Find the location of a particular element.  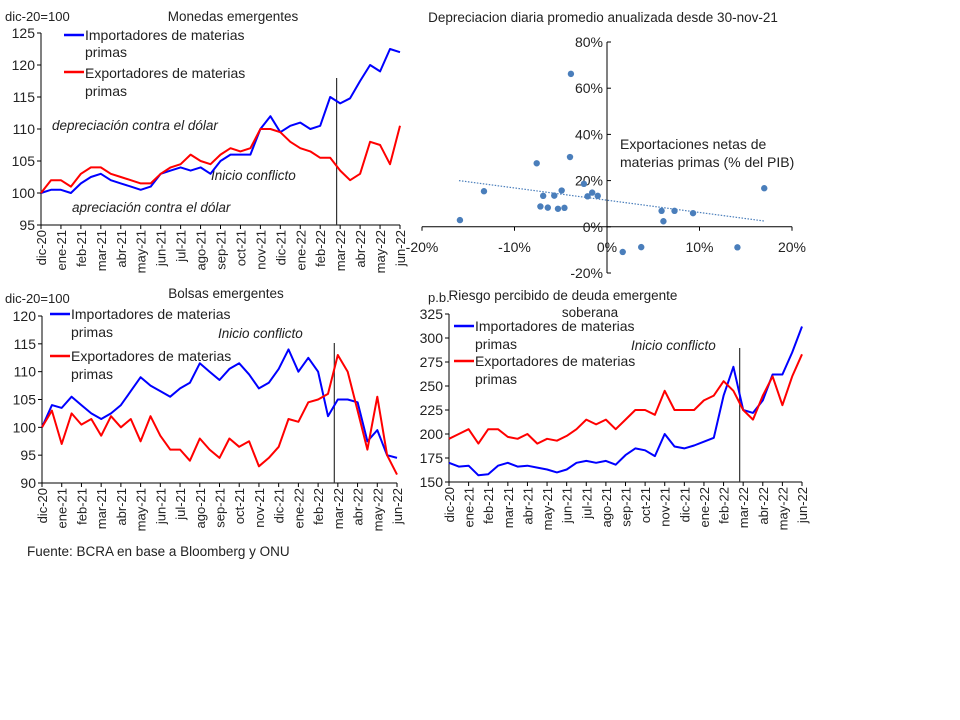

x-tick-label: mar-21 is located at coordinates (101, 508).